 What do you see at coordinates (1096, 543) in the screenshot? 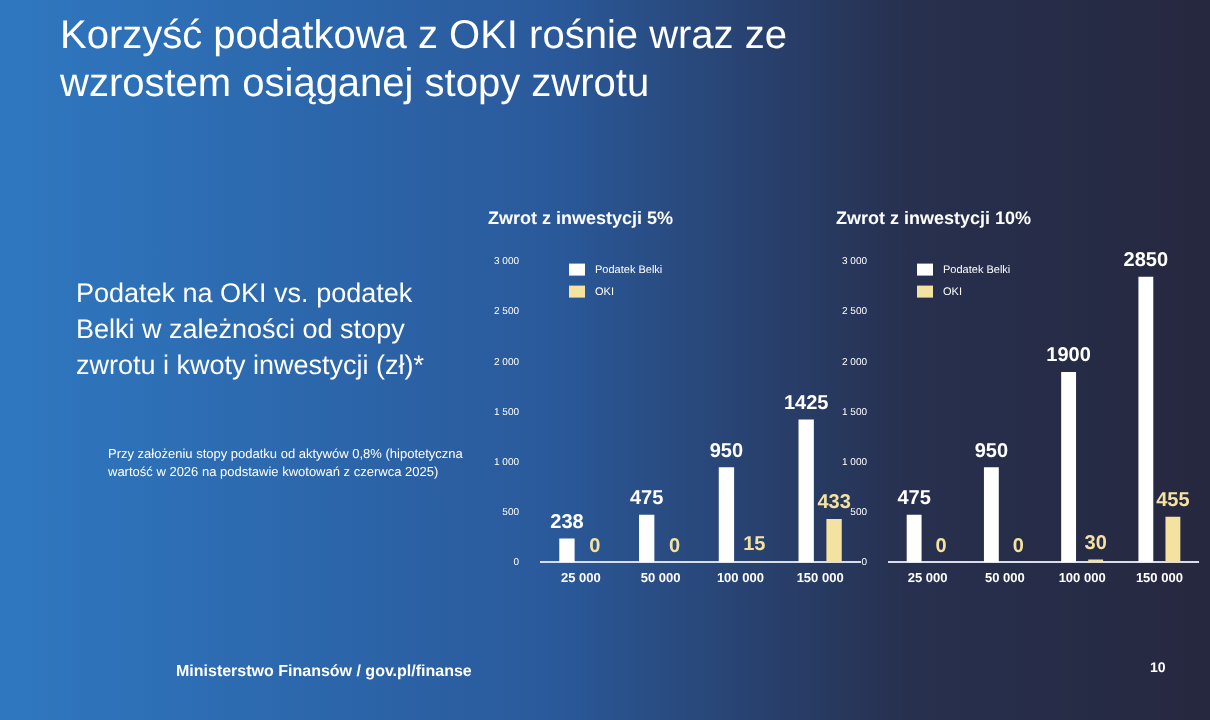
I see `data-label: 30` at bounding box center [1096, 543].